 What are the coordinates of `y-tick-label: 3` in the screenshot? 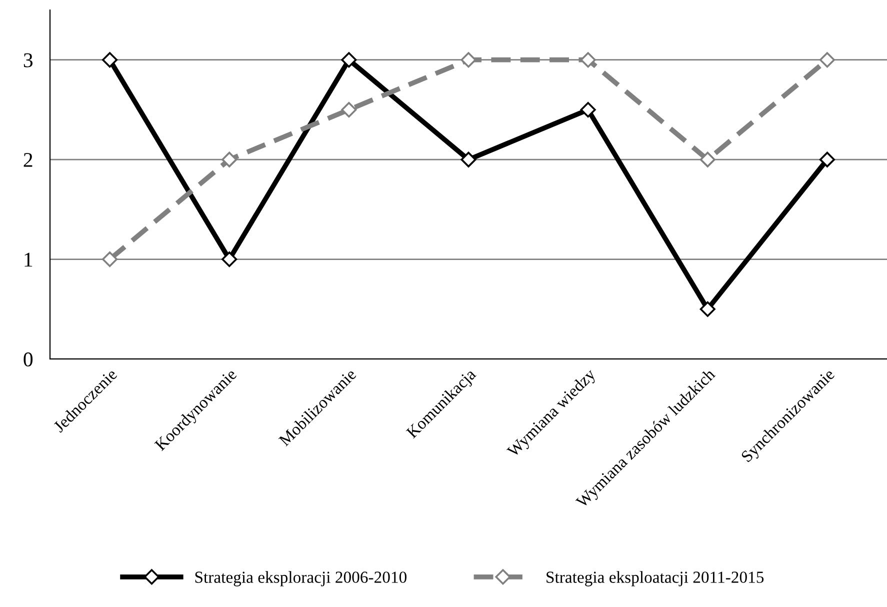 It's located at (28, 60).